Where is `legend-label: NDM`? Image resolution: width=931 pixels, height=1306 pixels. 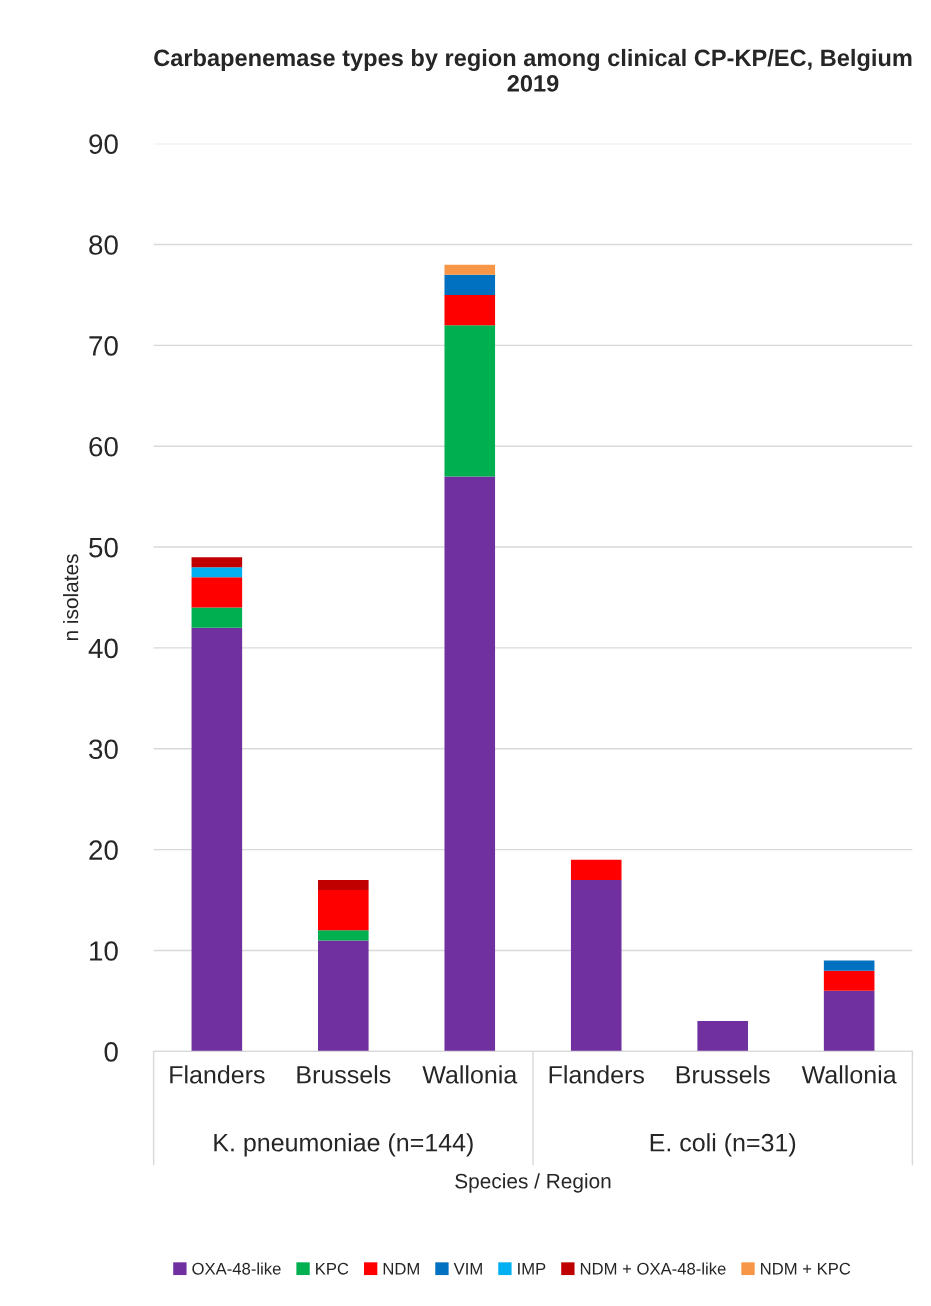
legend-label: NDM is located at coordinates (401, 1269).